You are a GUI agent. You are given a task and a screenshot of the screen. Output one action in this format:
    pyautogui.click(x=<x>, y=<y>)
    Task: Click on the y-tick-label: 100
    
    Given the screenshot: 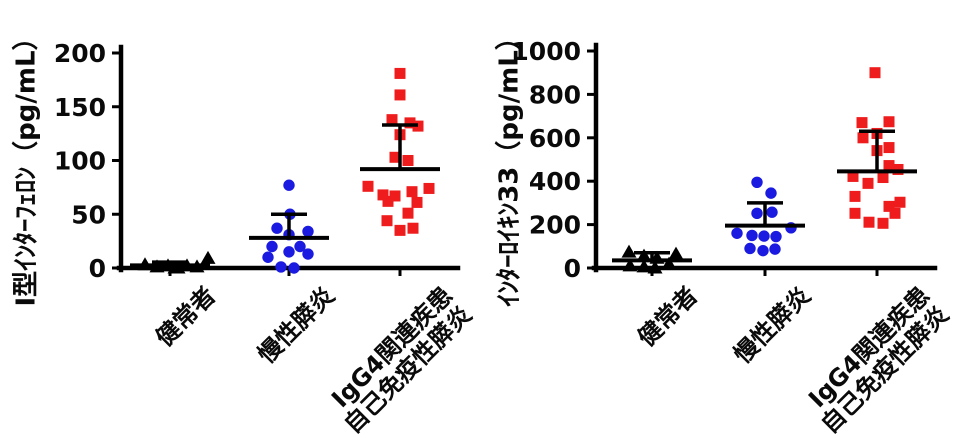 What is the action you would take?
    pyautogui.click(x=80, y=161)
    